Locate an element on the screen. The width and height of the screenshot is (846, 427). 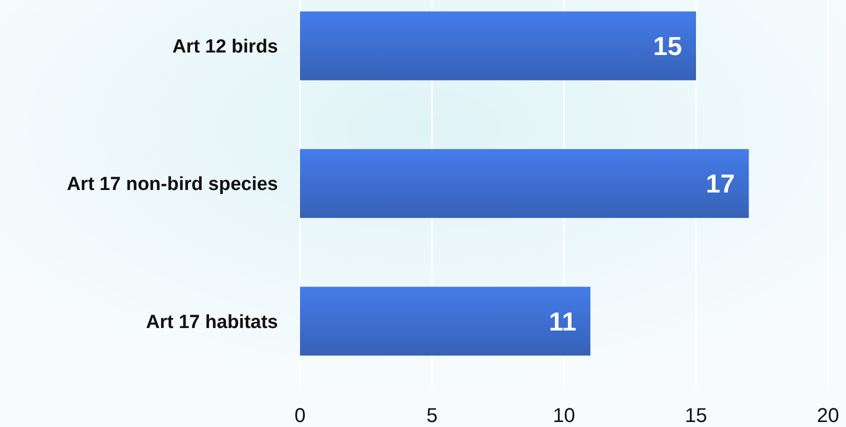
x-tick-label: 15 is located at coordinates (696, 416).